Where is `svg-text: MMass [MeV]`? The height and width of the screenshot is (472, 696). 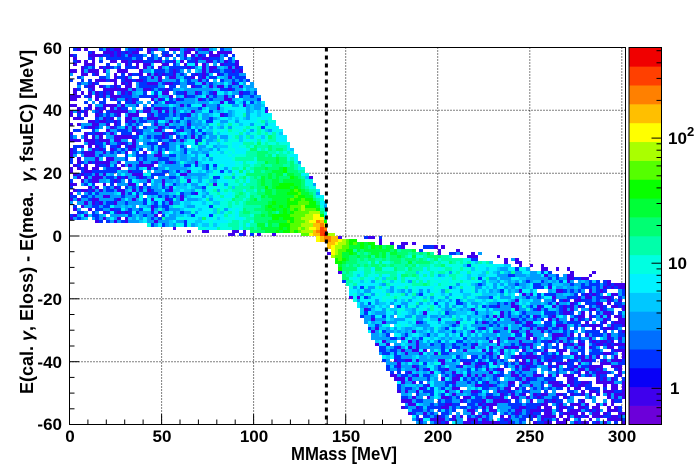 svg-text: MMass [MeV] is located at coordinates (344, 454).